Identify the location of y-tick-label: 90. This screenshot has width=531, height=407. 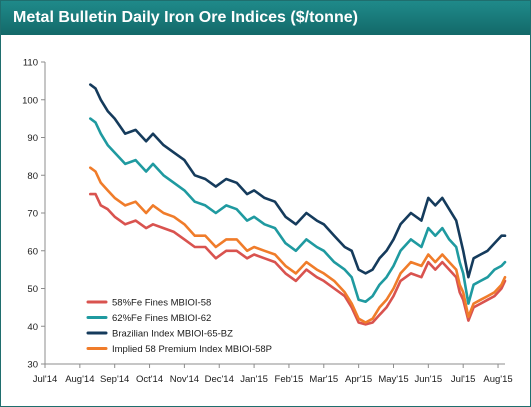
(32, 138).